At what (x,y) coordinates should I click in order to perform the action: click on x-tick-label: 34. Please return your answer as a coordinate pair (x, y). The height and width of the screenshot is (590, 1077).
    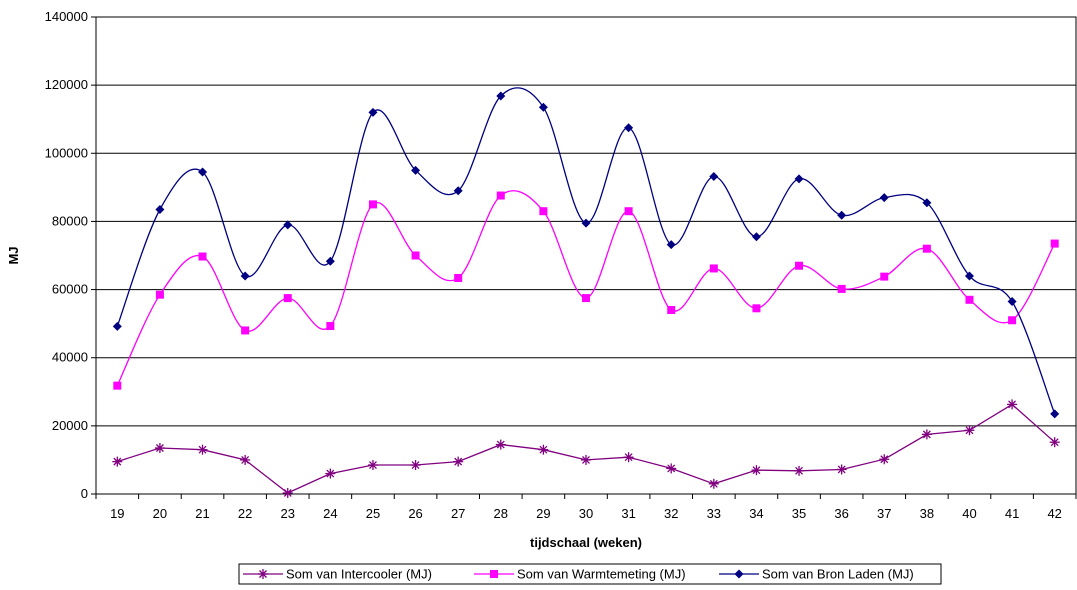
    Looking at the image, I should click on (756, 513).